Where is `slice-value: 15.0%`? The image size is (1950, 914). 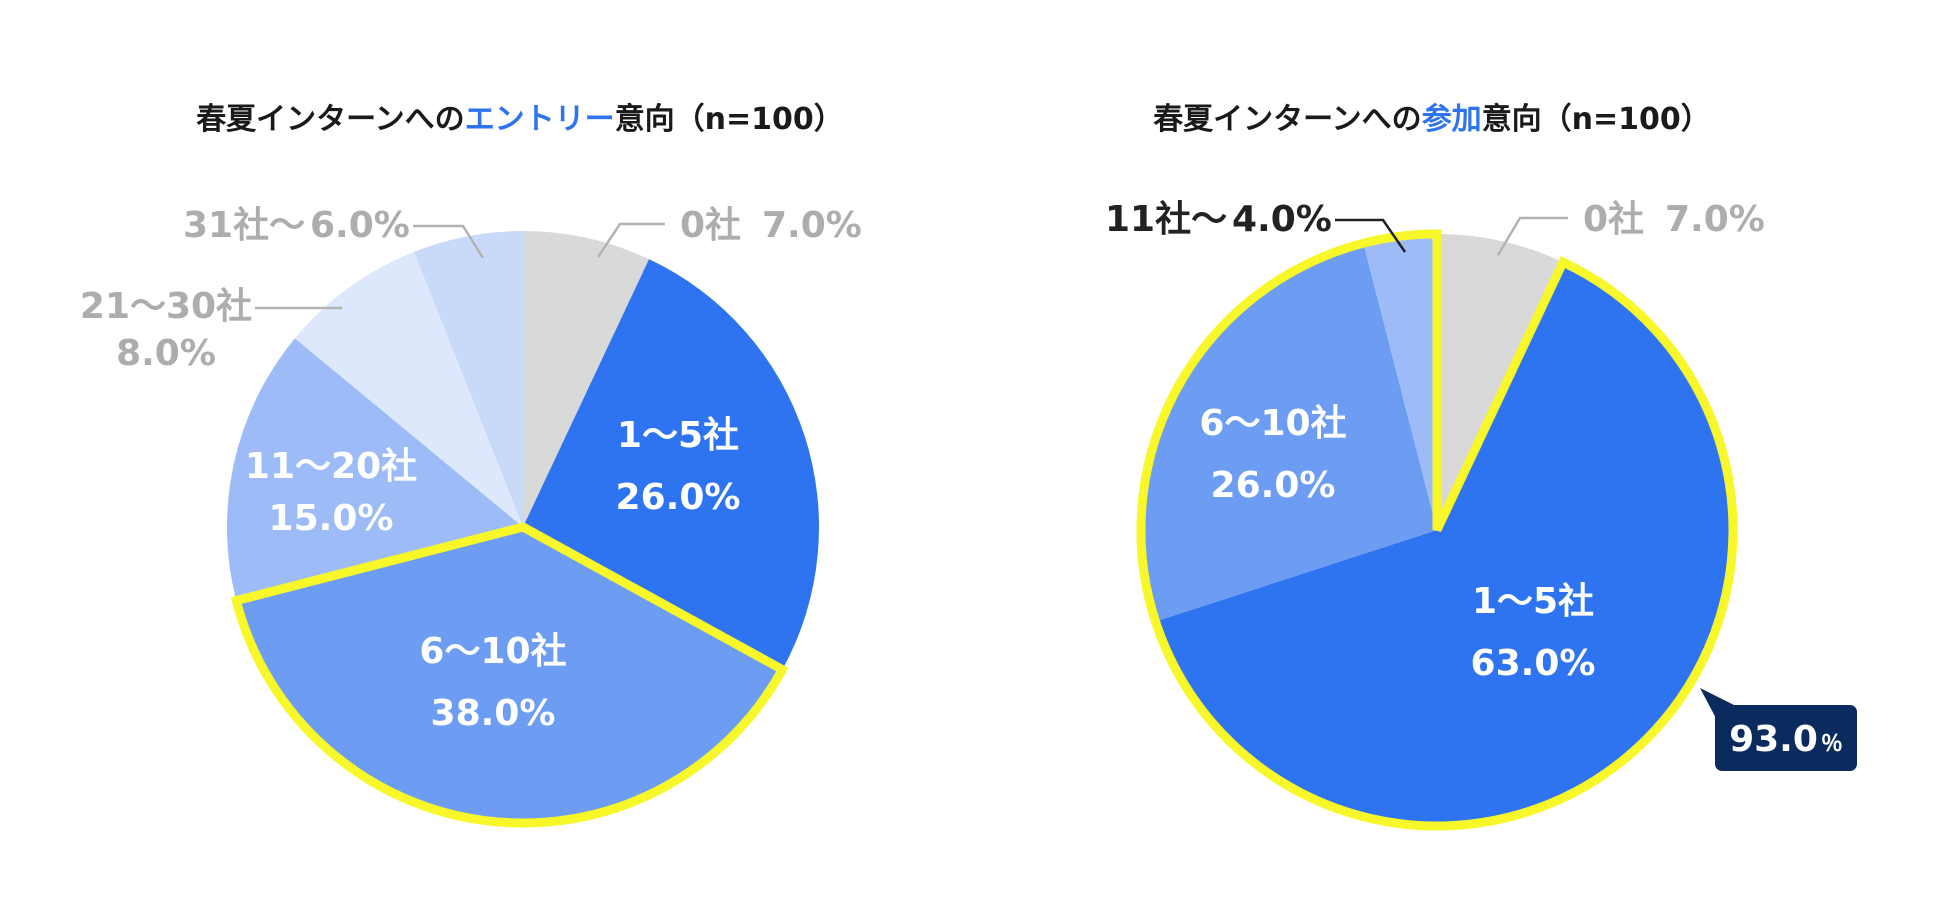
slice-value: 15.0% is located at coordinates (331, 518).